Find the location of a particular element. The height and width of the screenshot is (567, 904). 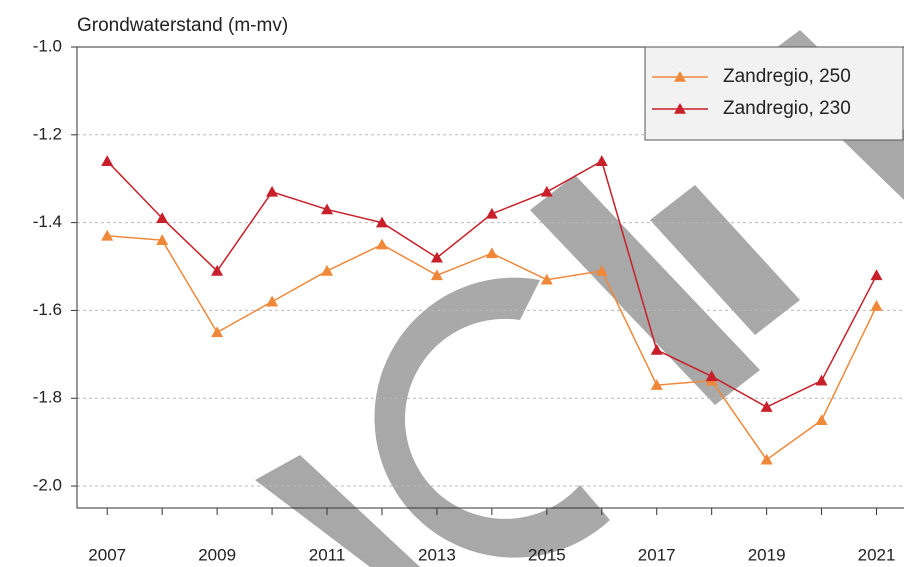

y-tick-label: -1.6 is located at coordinates (47, 309).